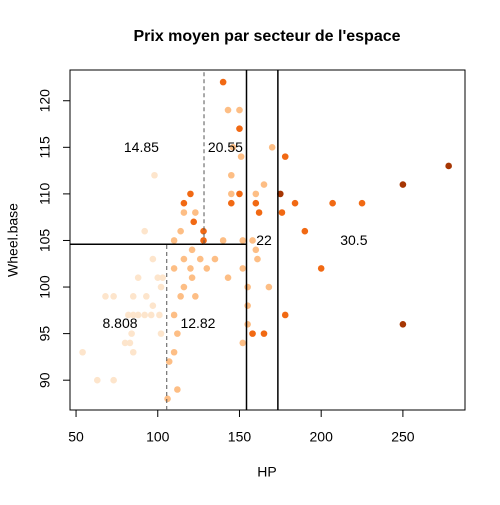  What do you see at coordinates (353, 240) in the screenshot?
I see `annotation: 30.5` at bounding box center [353, 240].